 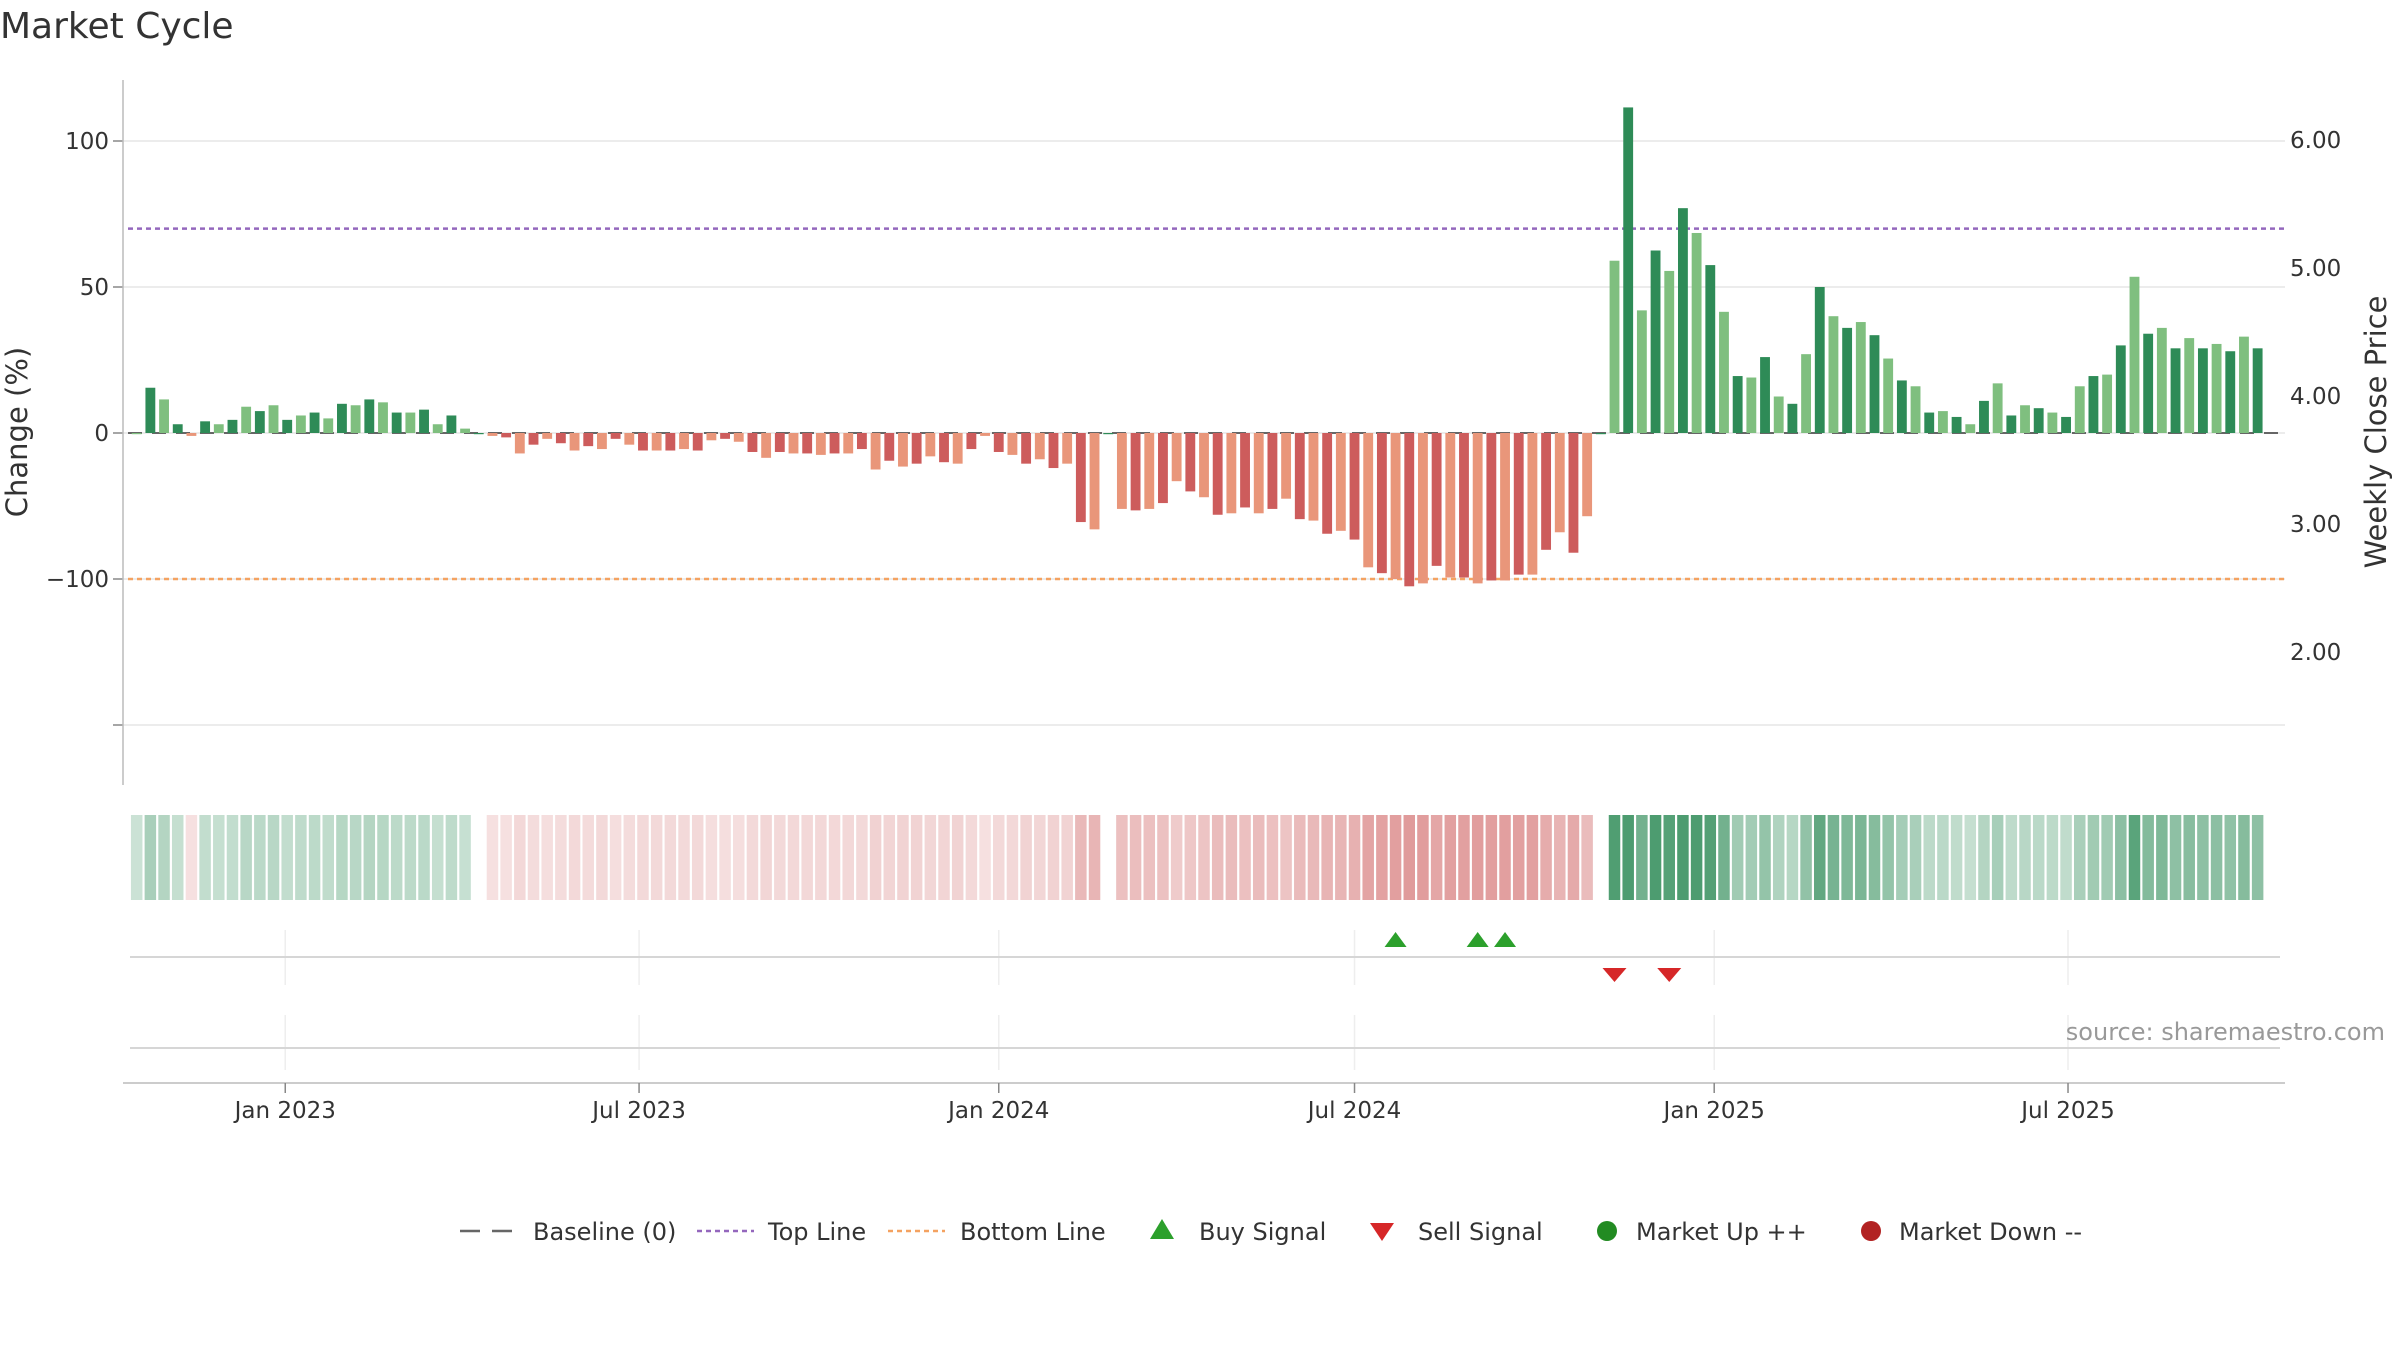 I want to click on y2-axis-title: Weekly Close Price, so click(x=2376, y=432).